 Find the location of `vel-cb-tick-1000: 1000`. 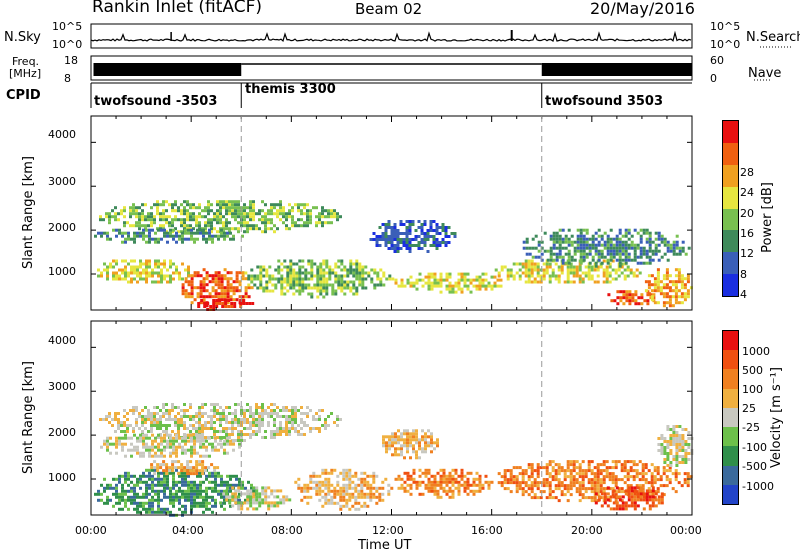

vel-cb-tick-1000: 1000 is located at coordinates (756, 351).